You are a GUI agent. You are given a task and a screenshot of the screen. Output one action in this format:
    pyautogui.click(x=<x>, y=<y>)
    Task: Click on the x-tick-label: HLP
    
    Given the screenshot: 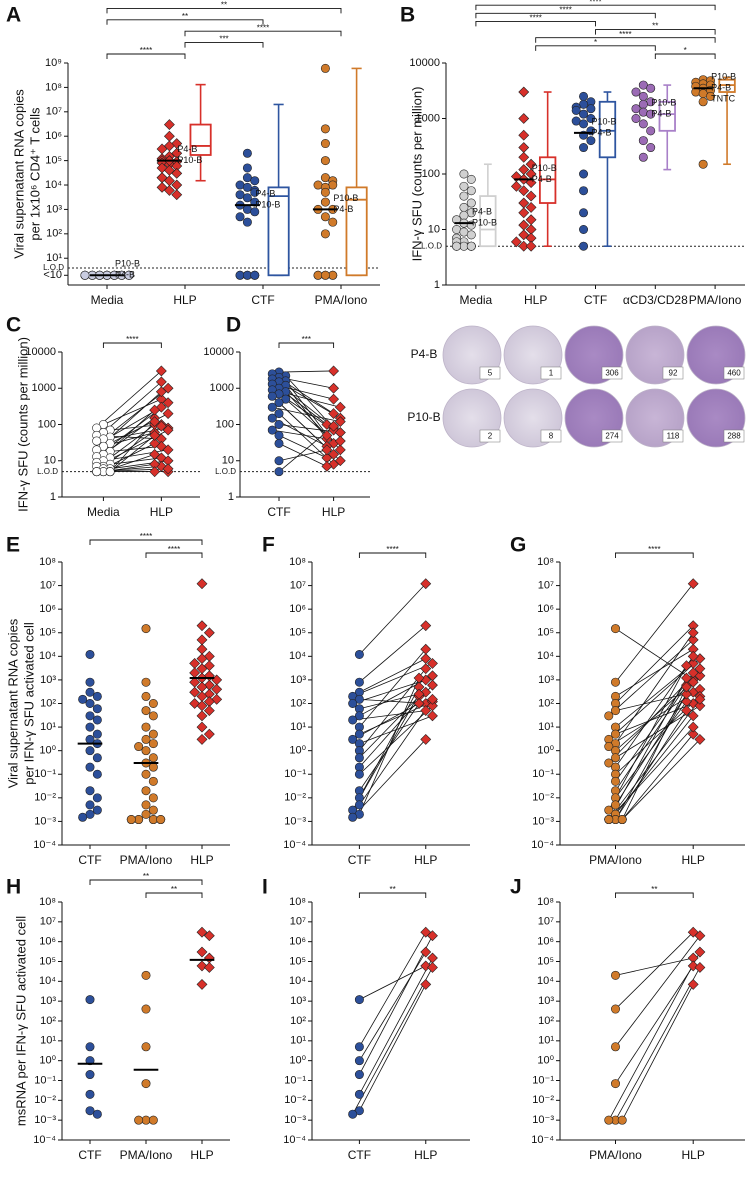 What is the action you would take?
    pyautogui.click(x=693, y=860)
    